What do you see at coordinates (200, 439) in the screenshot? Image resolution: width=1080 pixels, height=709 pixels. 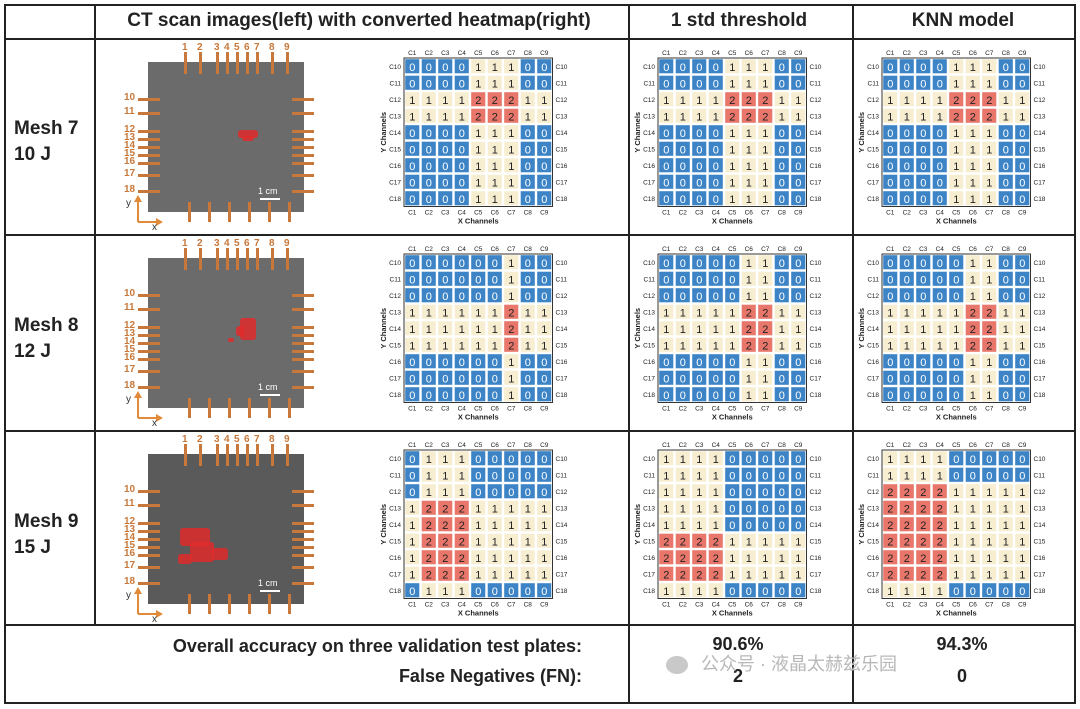 I see `pin-number: 2` at bounding box center [200, 439].